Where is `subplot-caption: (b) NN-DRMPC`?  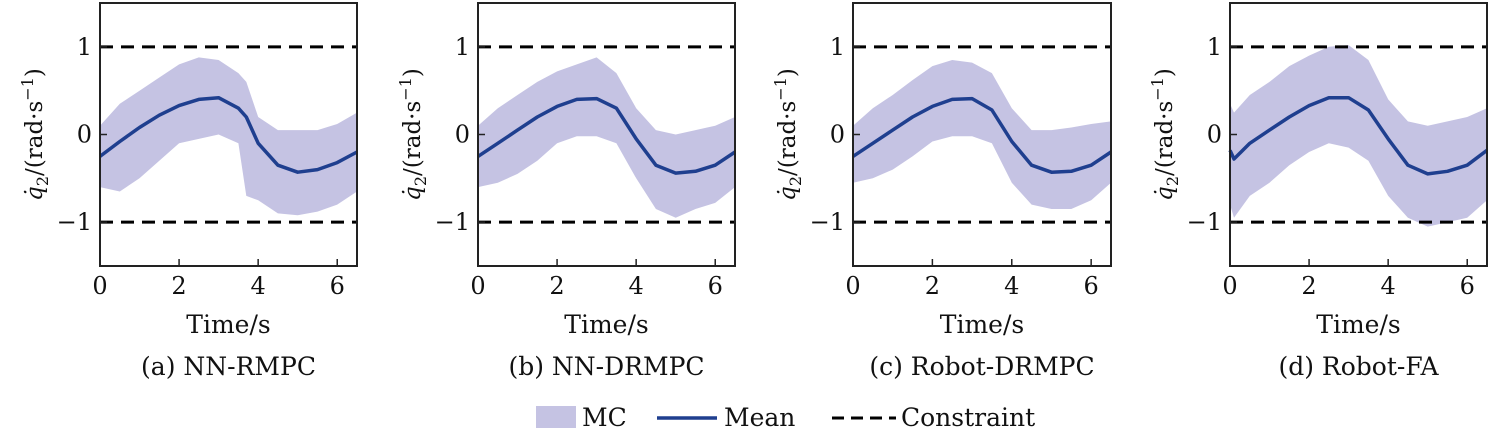
subplot-caption: (b) NN-DRMPC is located at coordinates (606, 366).